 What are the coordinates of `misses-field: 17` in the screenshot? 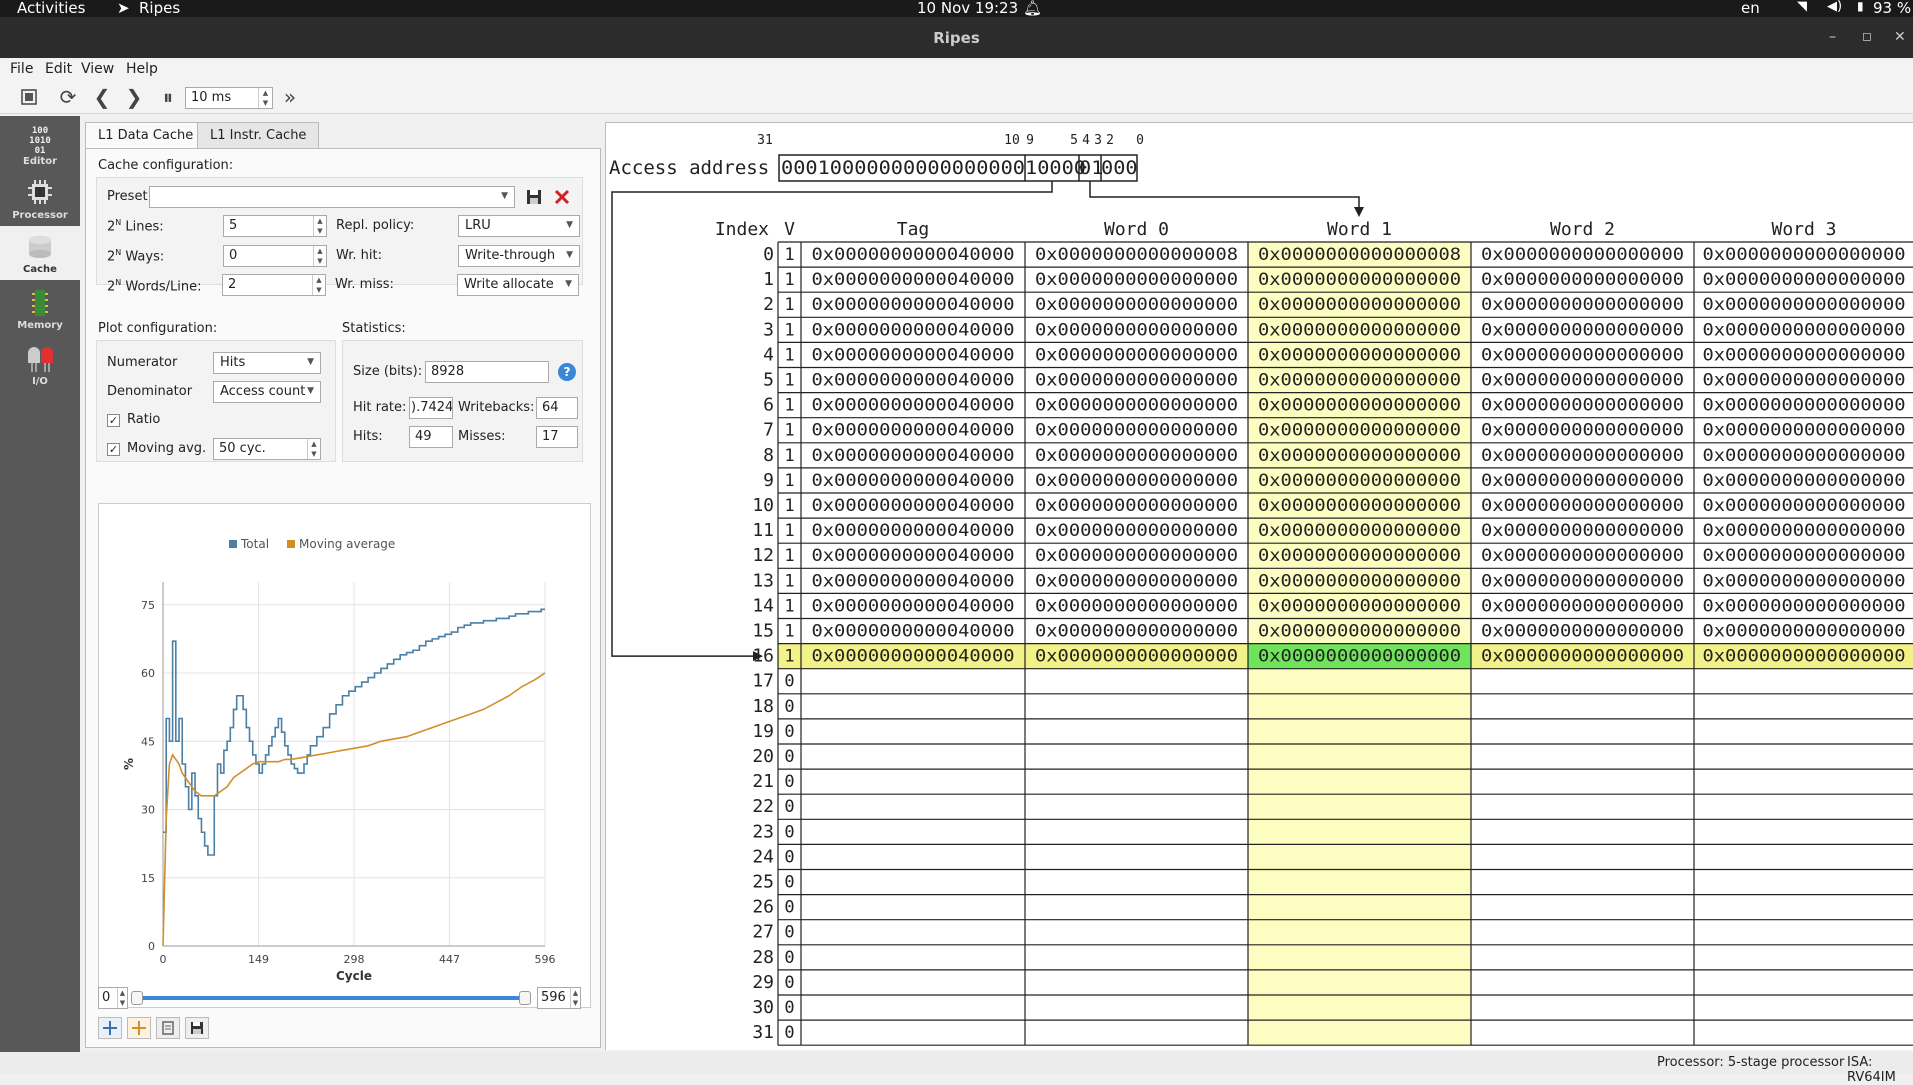 It's located at (557, 437).